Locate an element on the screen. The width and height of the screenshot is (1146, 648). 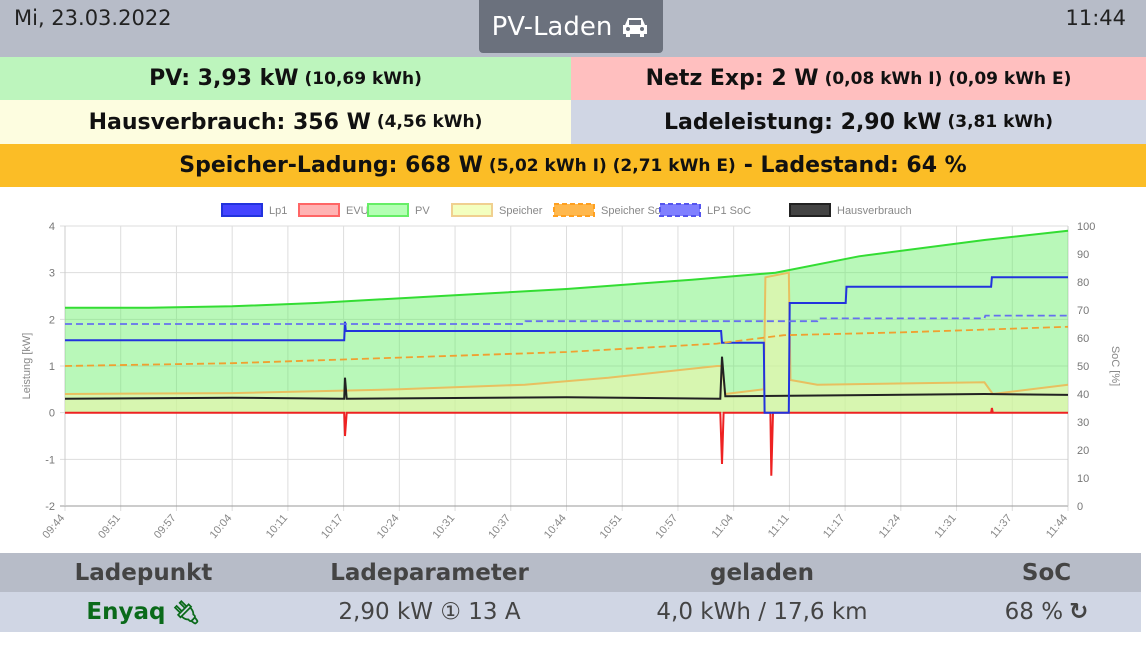
x-tick-label: 09:51 is located at coordinates (109, 526).